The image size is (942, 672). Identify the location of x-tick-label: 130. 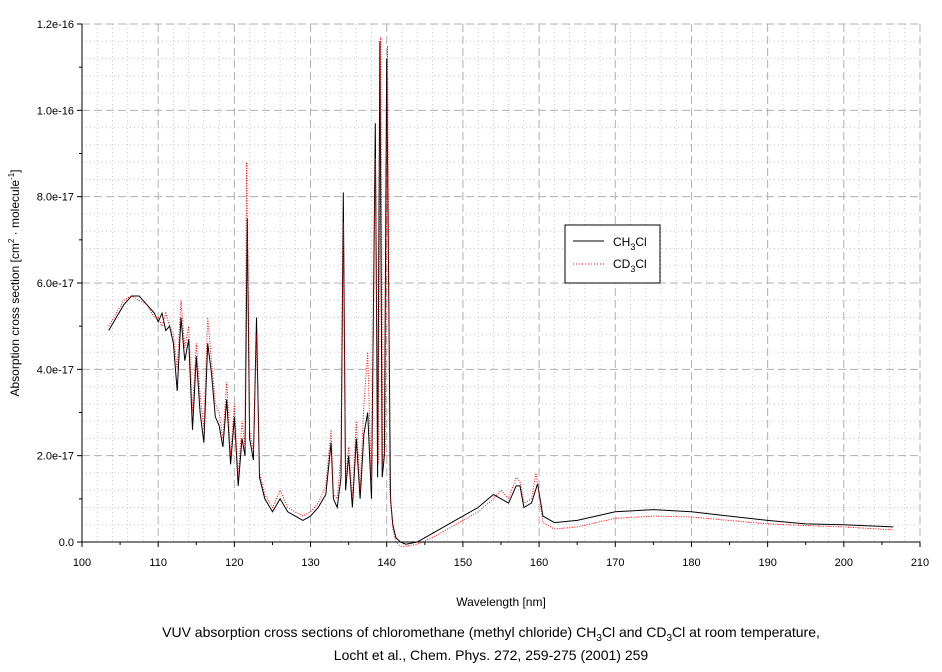
(310, 563).